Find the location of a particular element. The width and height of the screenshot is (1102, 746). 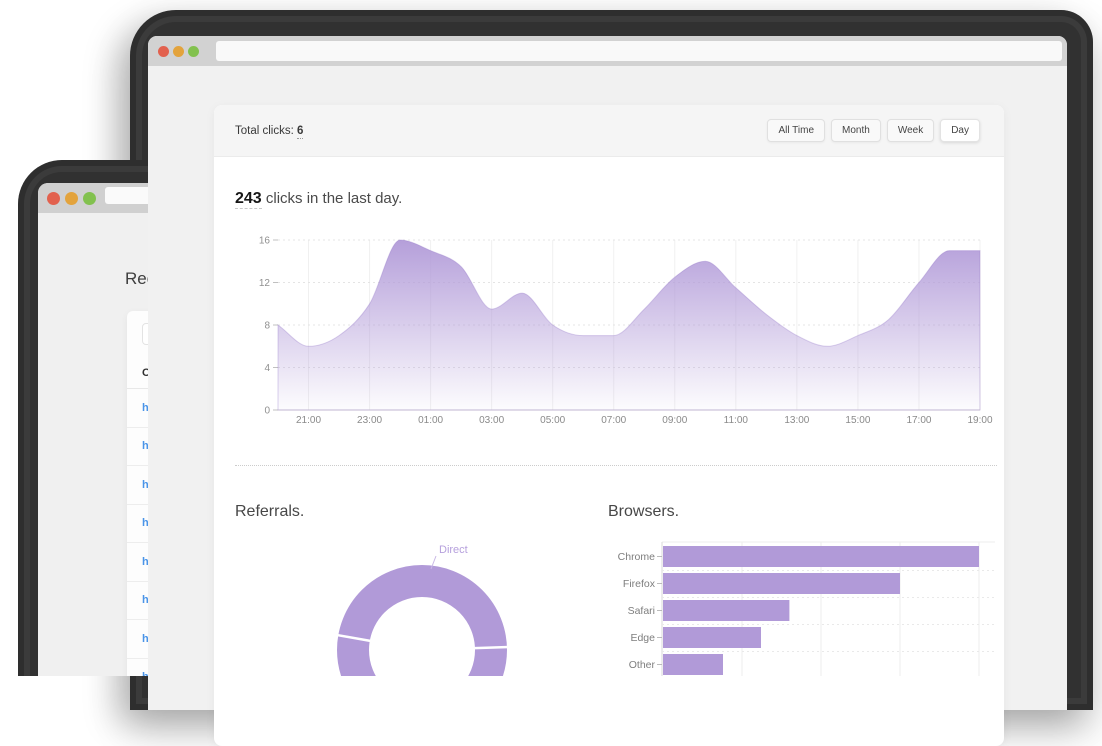

svg-text: 03:00 is located at coordinates (491, 420).